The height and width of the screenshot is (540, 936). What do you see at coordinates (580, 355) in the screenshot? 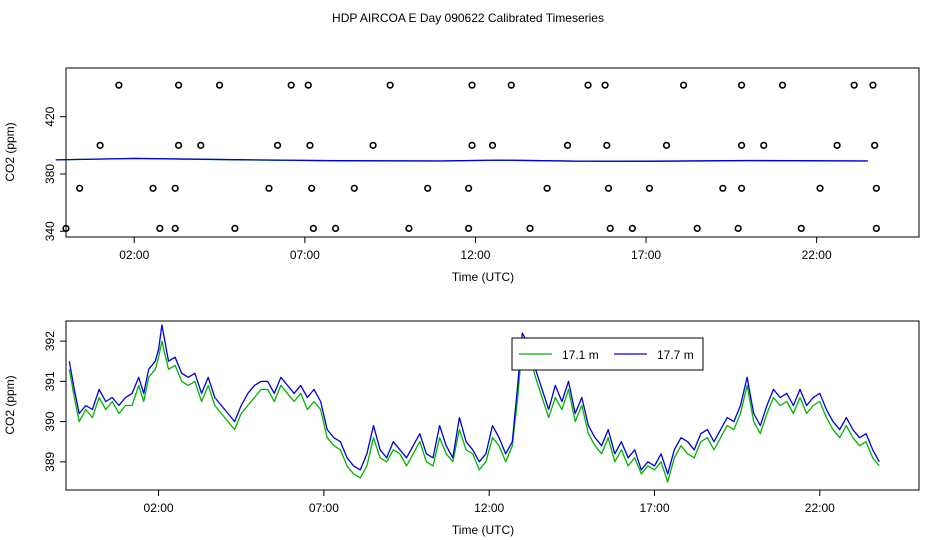
I see `legend-label-17-1m: 17.1 m` at bounding box center [580, 355].